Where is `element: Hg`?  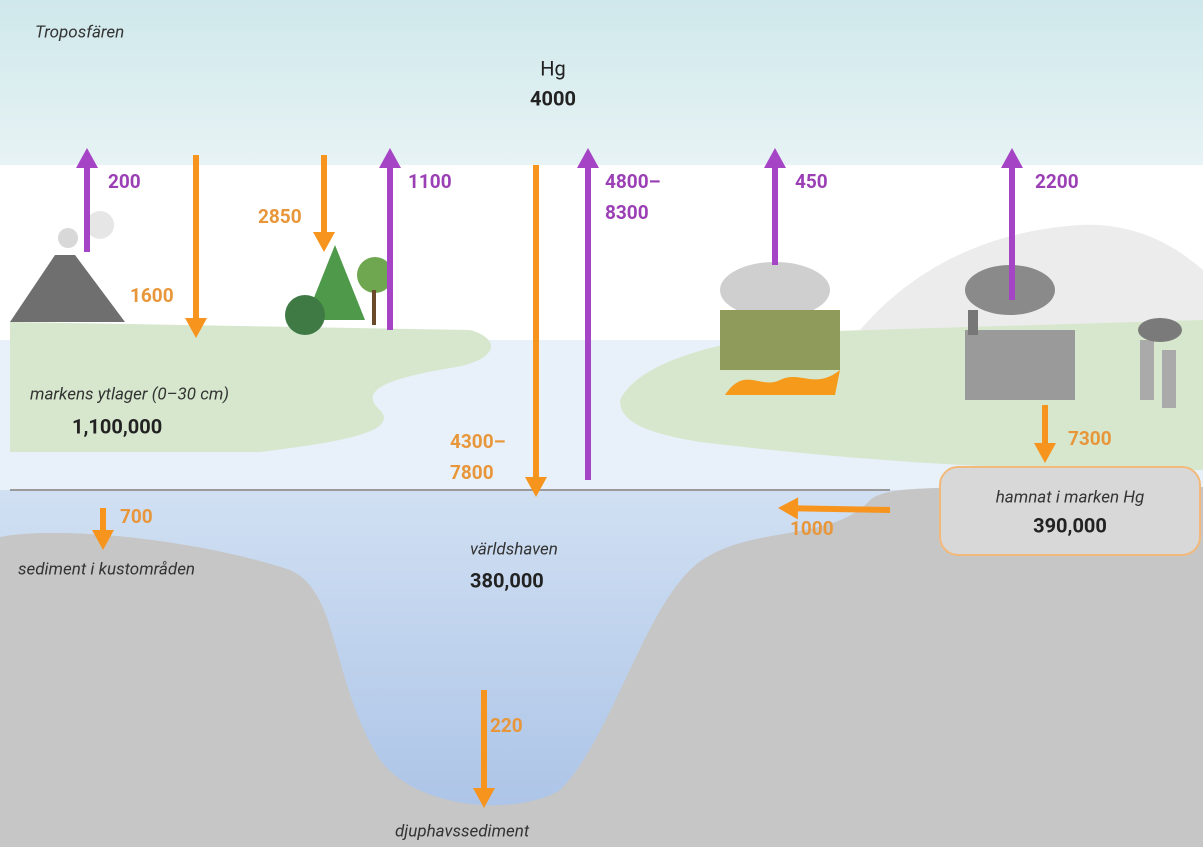
element: Hg is located at coordinates (553, 68).